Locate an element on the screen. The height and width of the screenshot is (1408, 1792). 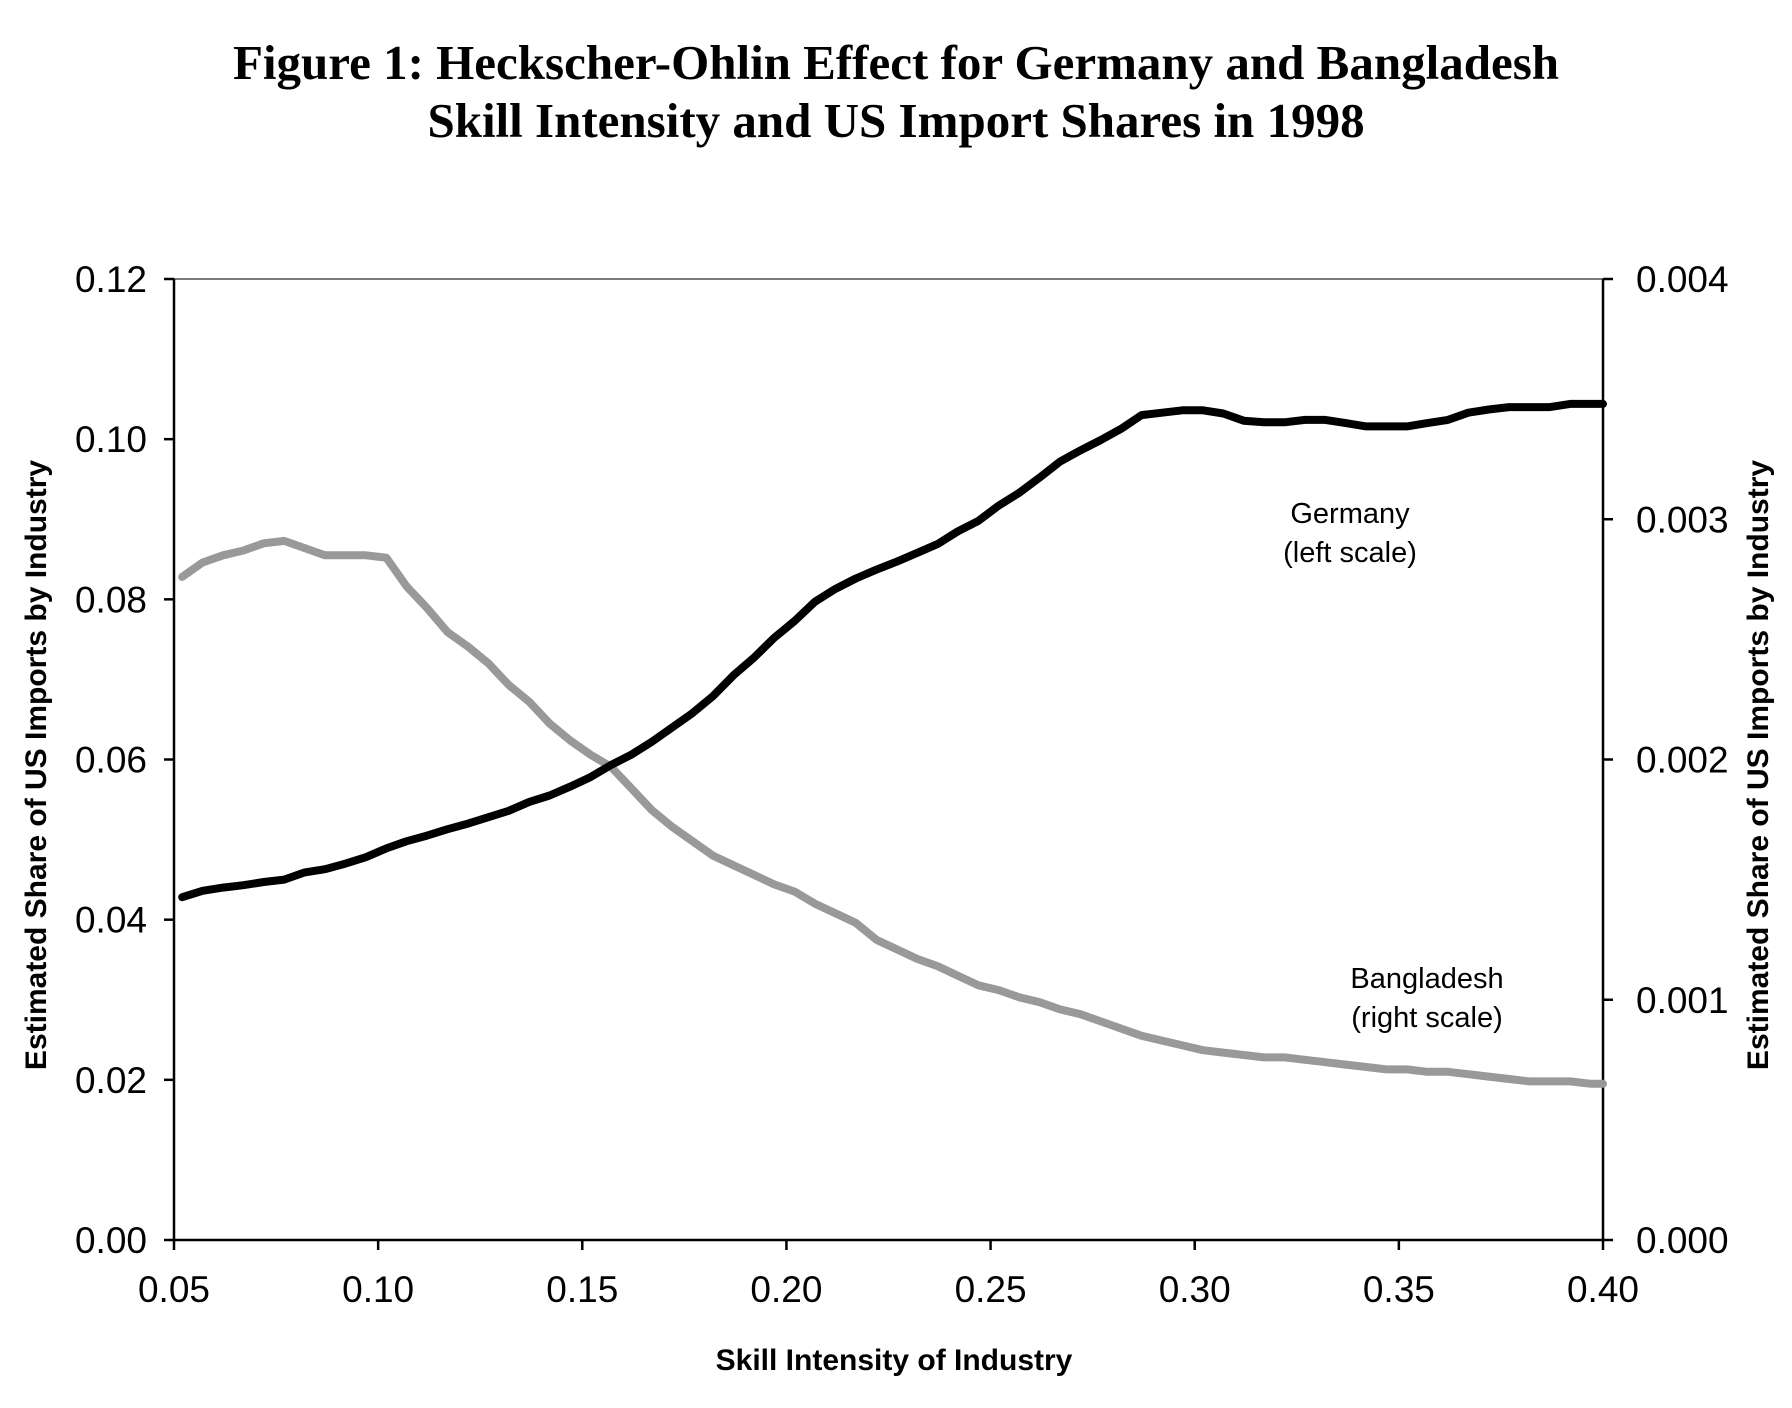
annotation-germany-scale: (left scale) is located at coordinates (1350, 553).